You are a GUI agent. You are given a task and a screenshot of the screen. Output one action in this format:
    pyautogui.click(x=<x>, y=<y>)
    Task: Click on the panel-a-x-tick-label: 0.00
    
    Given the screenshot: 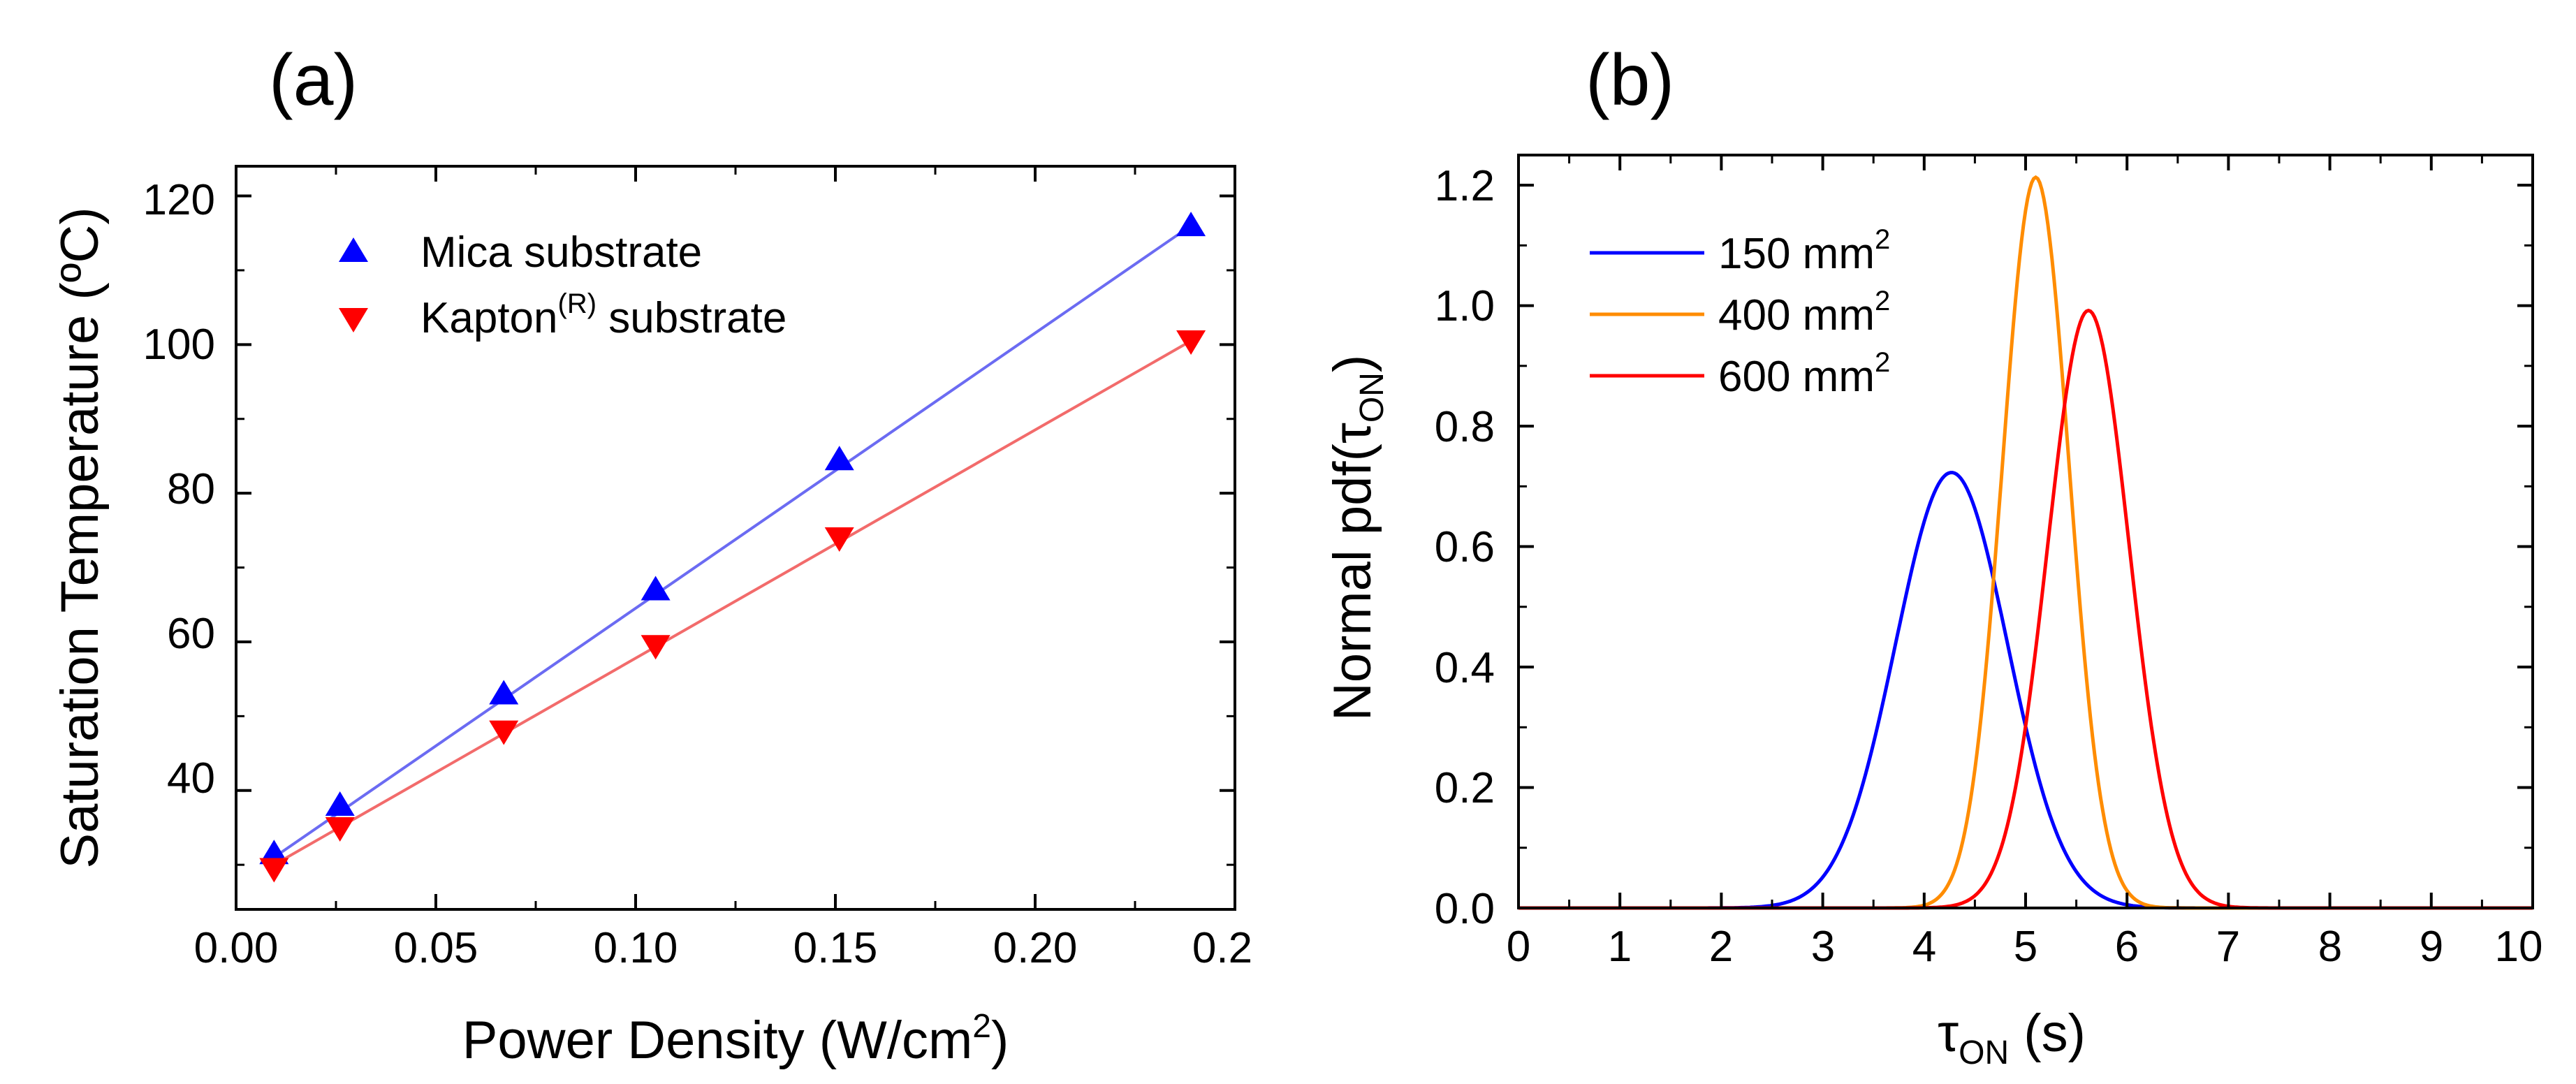 What is the action you would take?
    pyautogui.click(x=237, y=948)
    